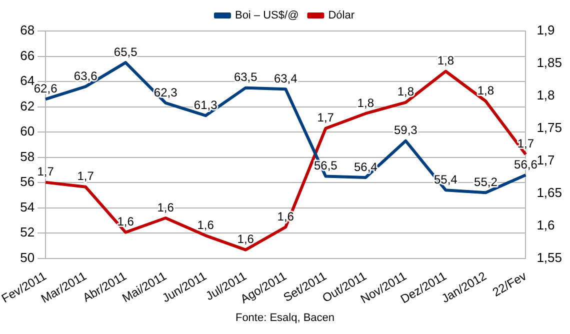 The height and width of the screenshot is (334, 570). What do you see at coordinates (126, 51) in the screenshot?
I see `data-label: 65,5` at bounding box center [126, 51].